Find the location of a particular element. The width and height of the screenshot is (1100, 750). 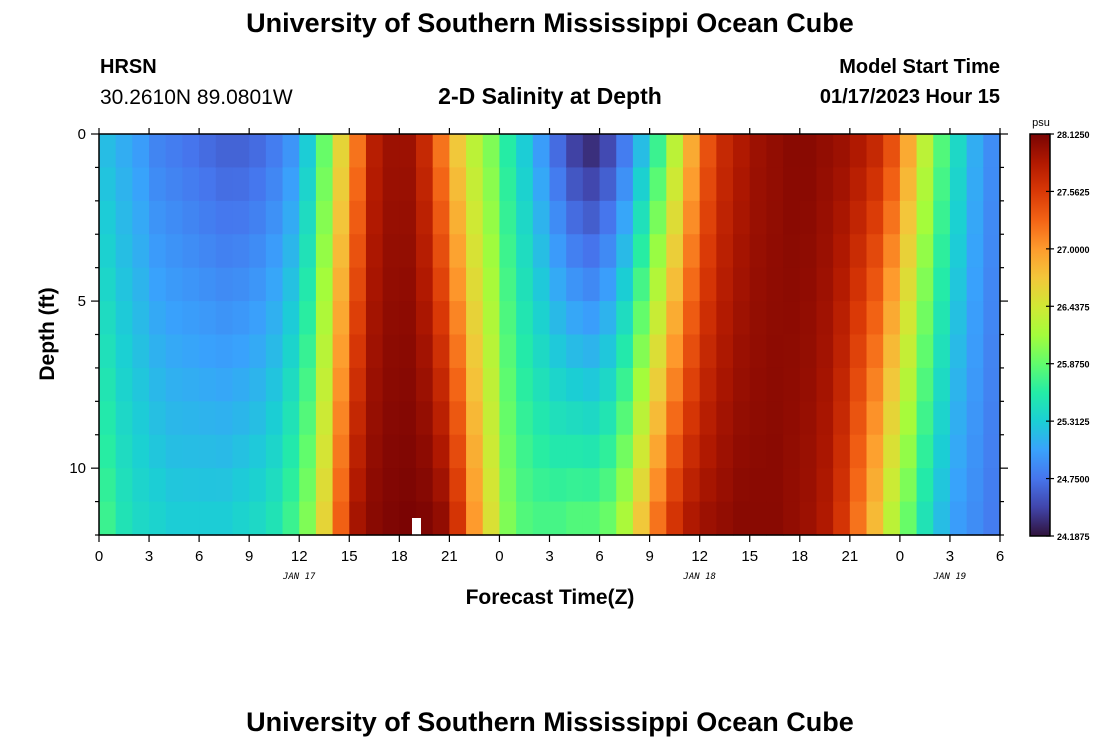

x-day-label: JAN 19 is located at coordinates (950, 577).